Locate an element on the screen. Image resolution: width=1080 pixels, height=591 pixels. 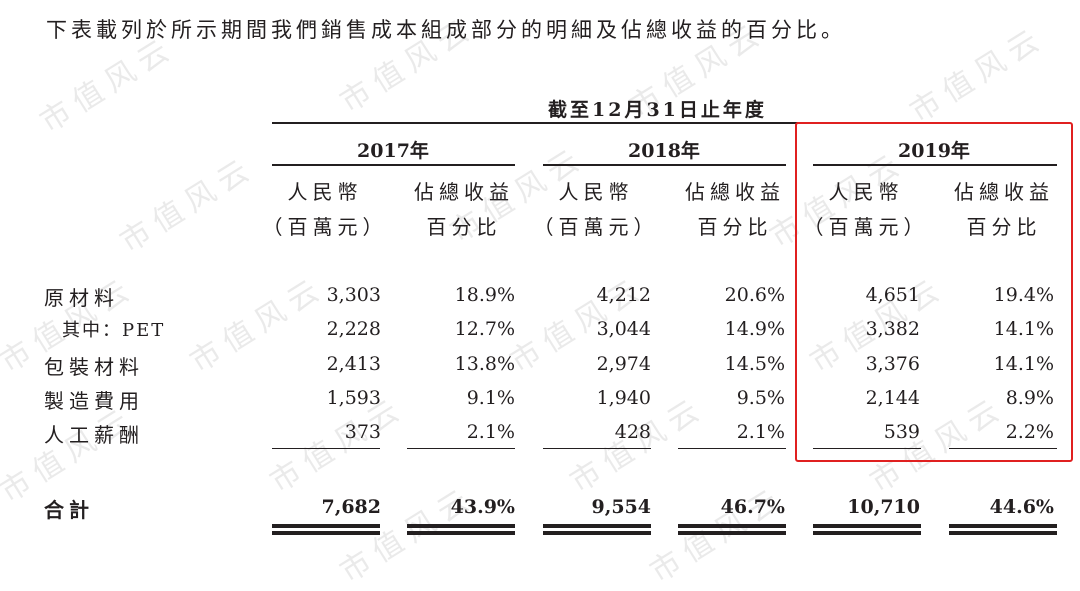
table-cell: 1,940 is located at coordinates (623, 398).